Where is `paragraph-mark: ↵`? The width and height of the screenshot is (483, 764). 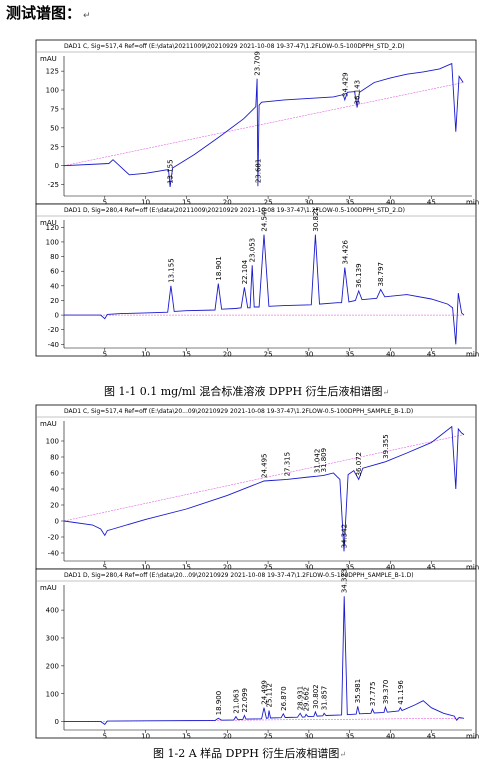
paragraph-mark: ↵ is located at coordinates (343, 754).